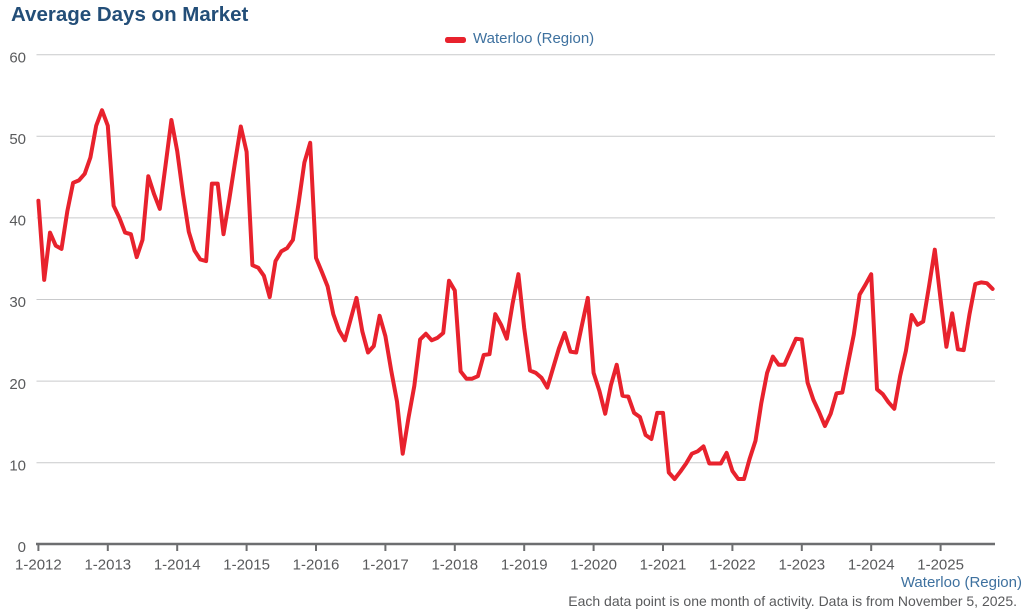 The height and width of the screenshot is (610, 1024). Describe the element at coordinates (17, 139) in the screenshot. I see `svg-text: 50` at that location.